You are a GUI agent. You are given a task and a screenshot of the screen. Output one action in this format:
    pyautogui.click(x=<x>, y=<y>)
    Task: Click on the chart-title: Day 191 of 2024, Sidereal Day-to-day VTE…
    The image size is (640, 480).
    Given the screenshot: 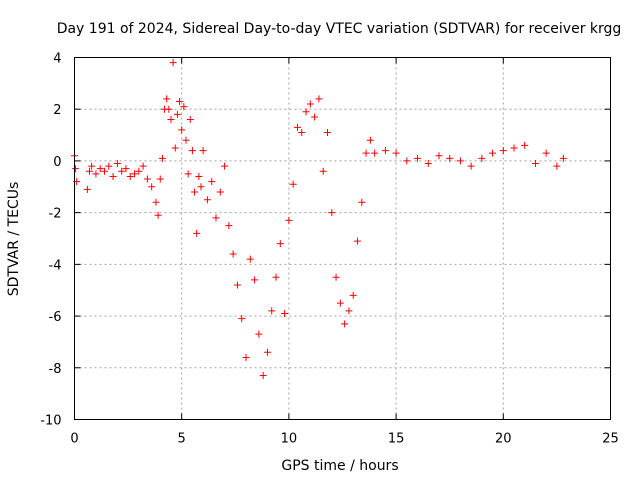 What is the action you would take?
    pyautogui.click(x=339, y=29)
    